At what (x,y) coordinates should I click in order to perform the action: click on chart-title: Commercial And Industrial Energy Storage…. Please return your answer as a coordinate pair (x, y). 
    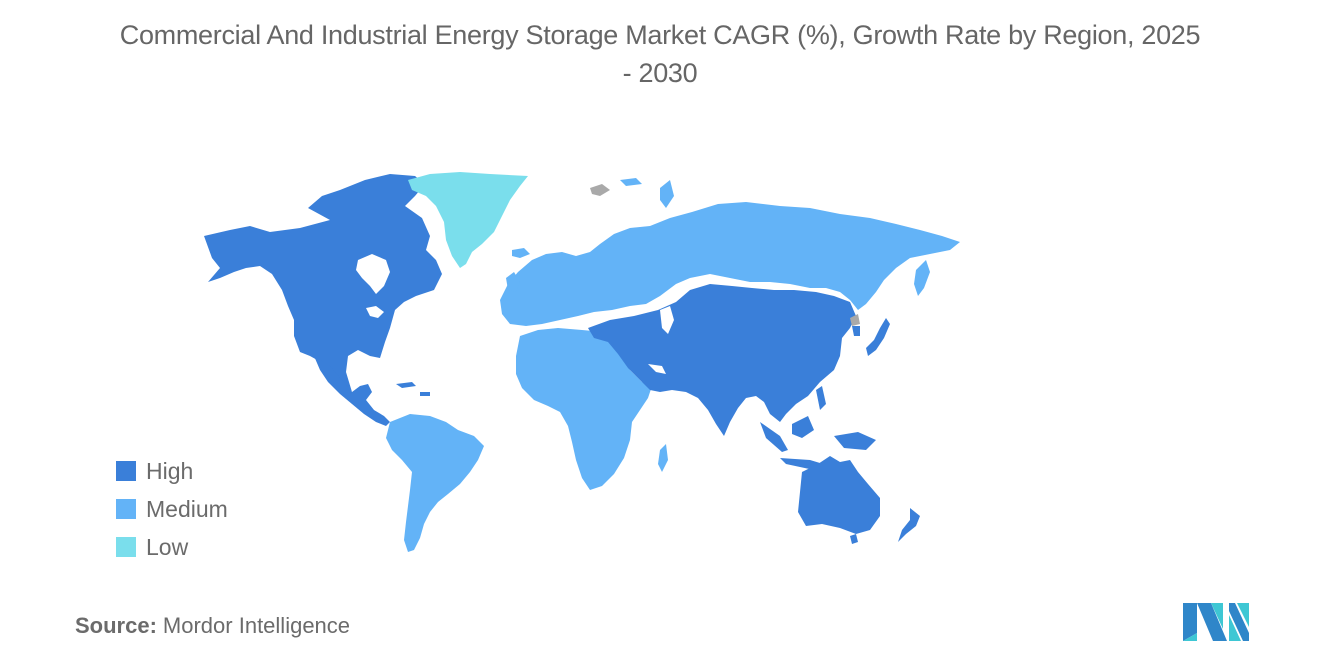
    Looking at the image, I should click on (660, 54).